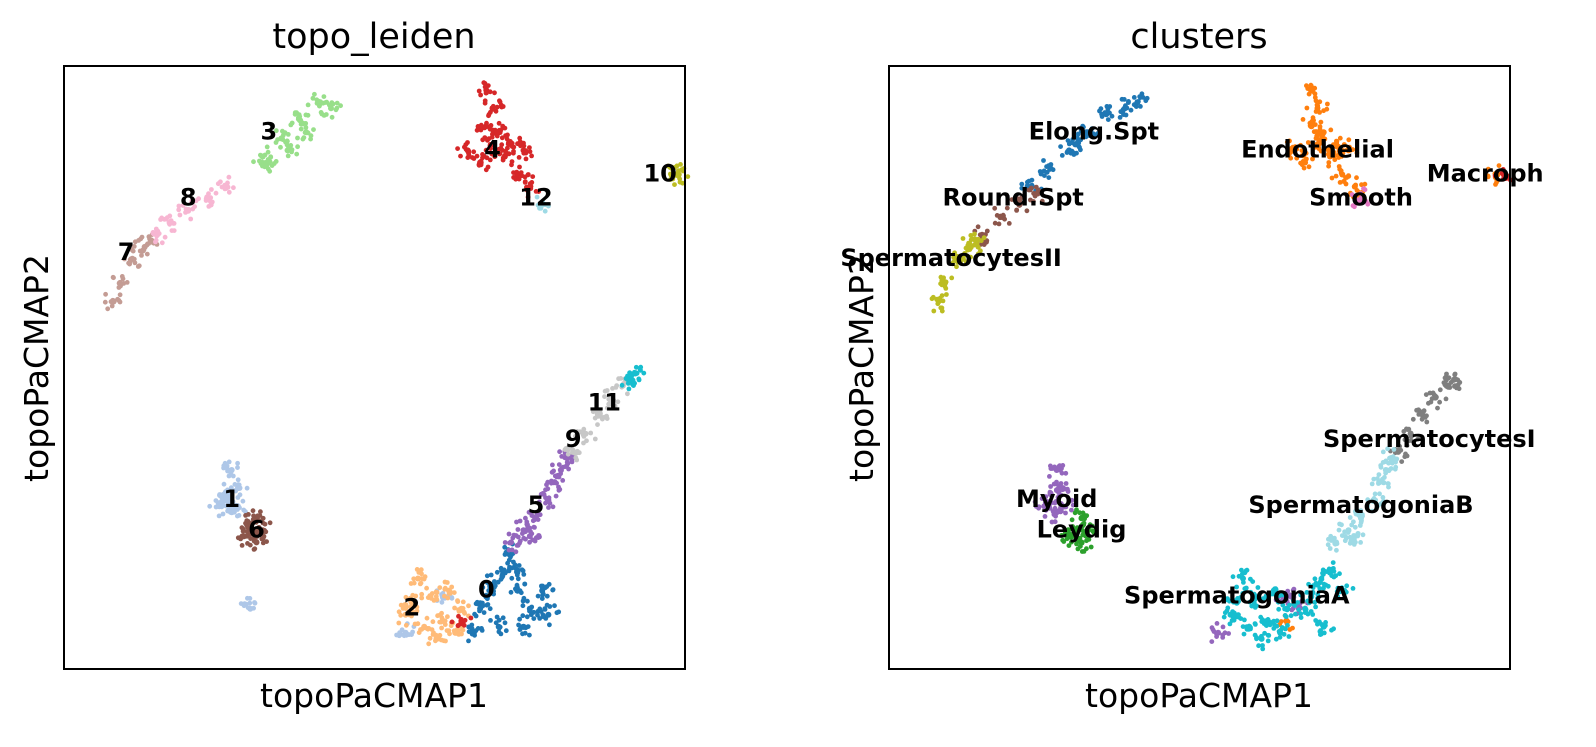  I want to click on cluster-label-spermatocytesi: SpermatocytesI, so click(1429, 439).